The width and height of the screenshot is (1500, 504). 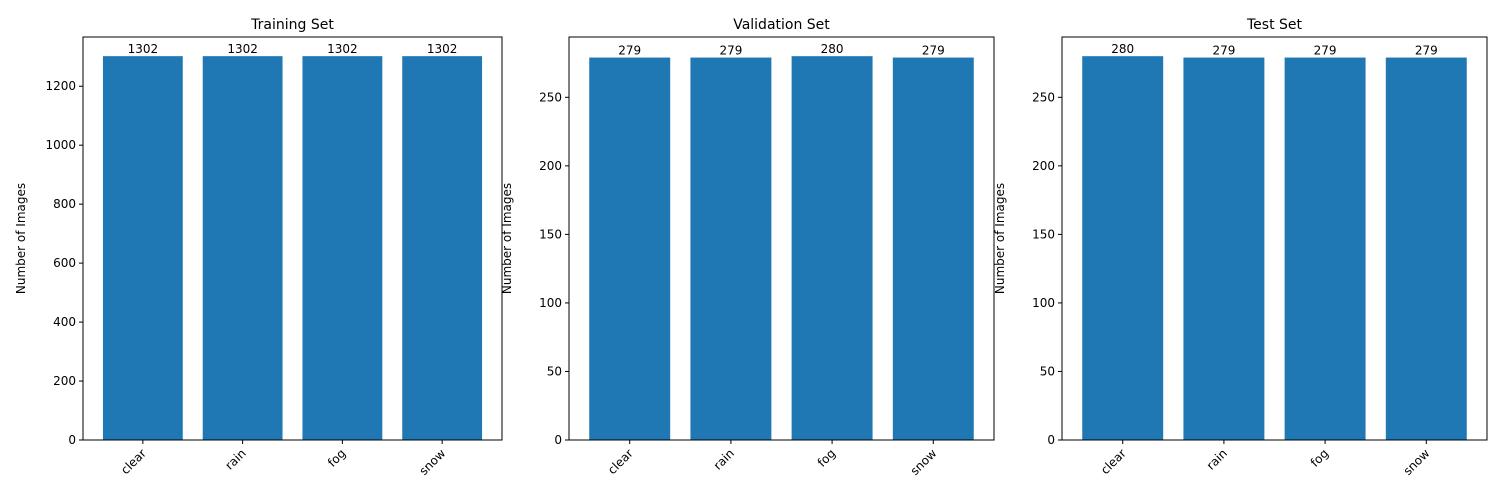 I want to click on y-tick-label: 1200, so click(x=60, y=86).